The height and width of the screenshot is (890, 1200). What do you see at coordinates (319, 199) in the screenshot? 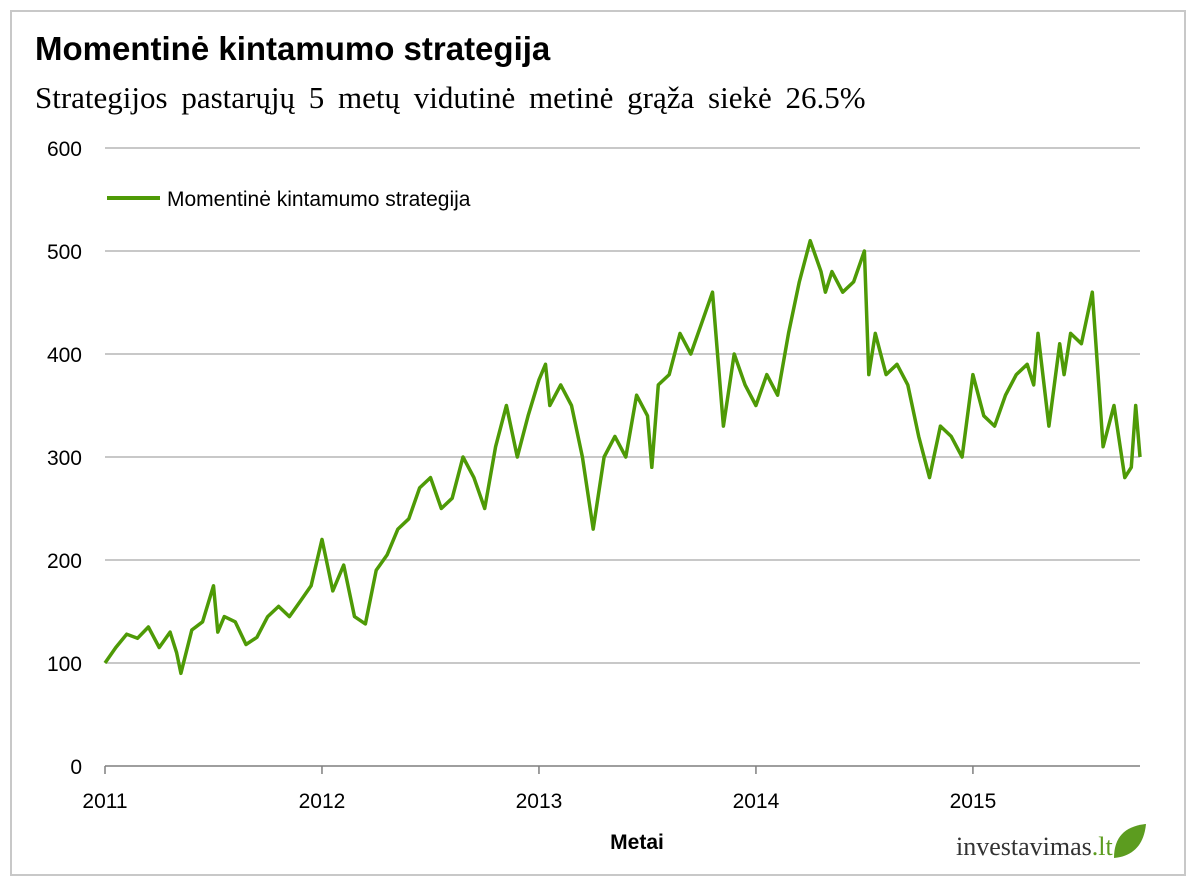
I see `legend-label: Momentinė kintamumo strategija` at bounding box center [319, 199].